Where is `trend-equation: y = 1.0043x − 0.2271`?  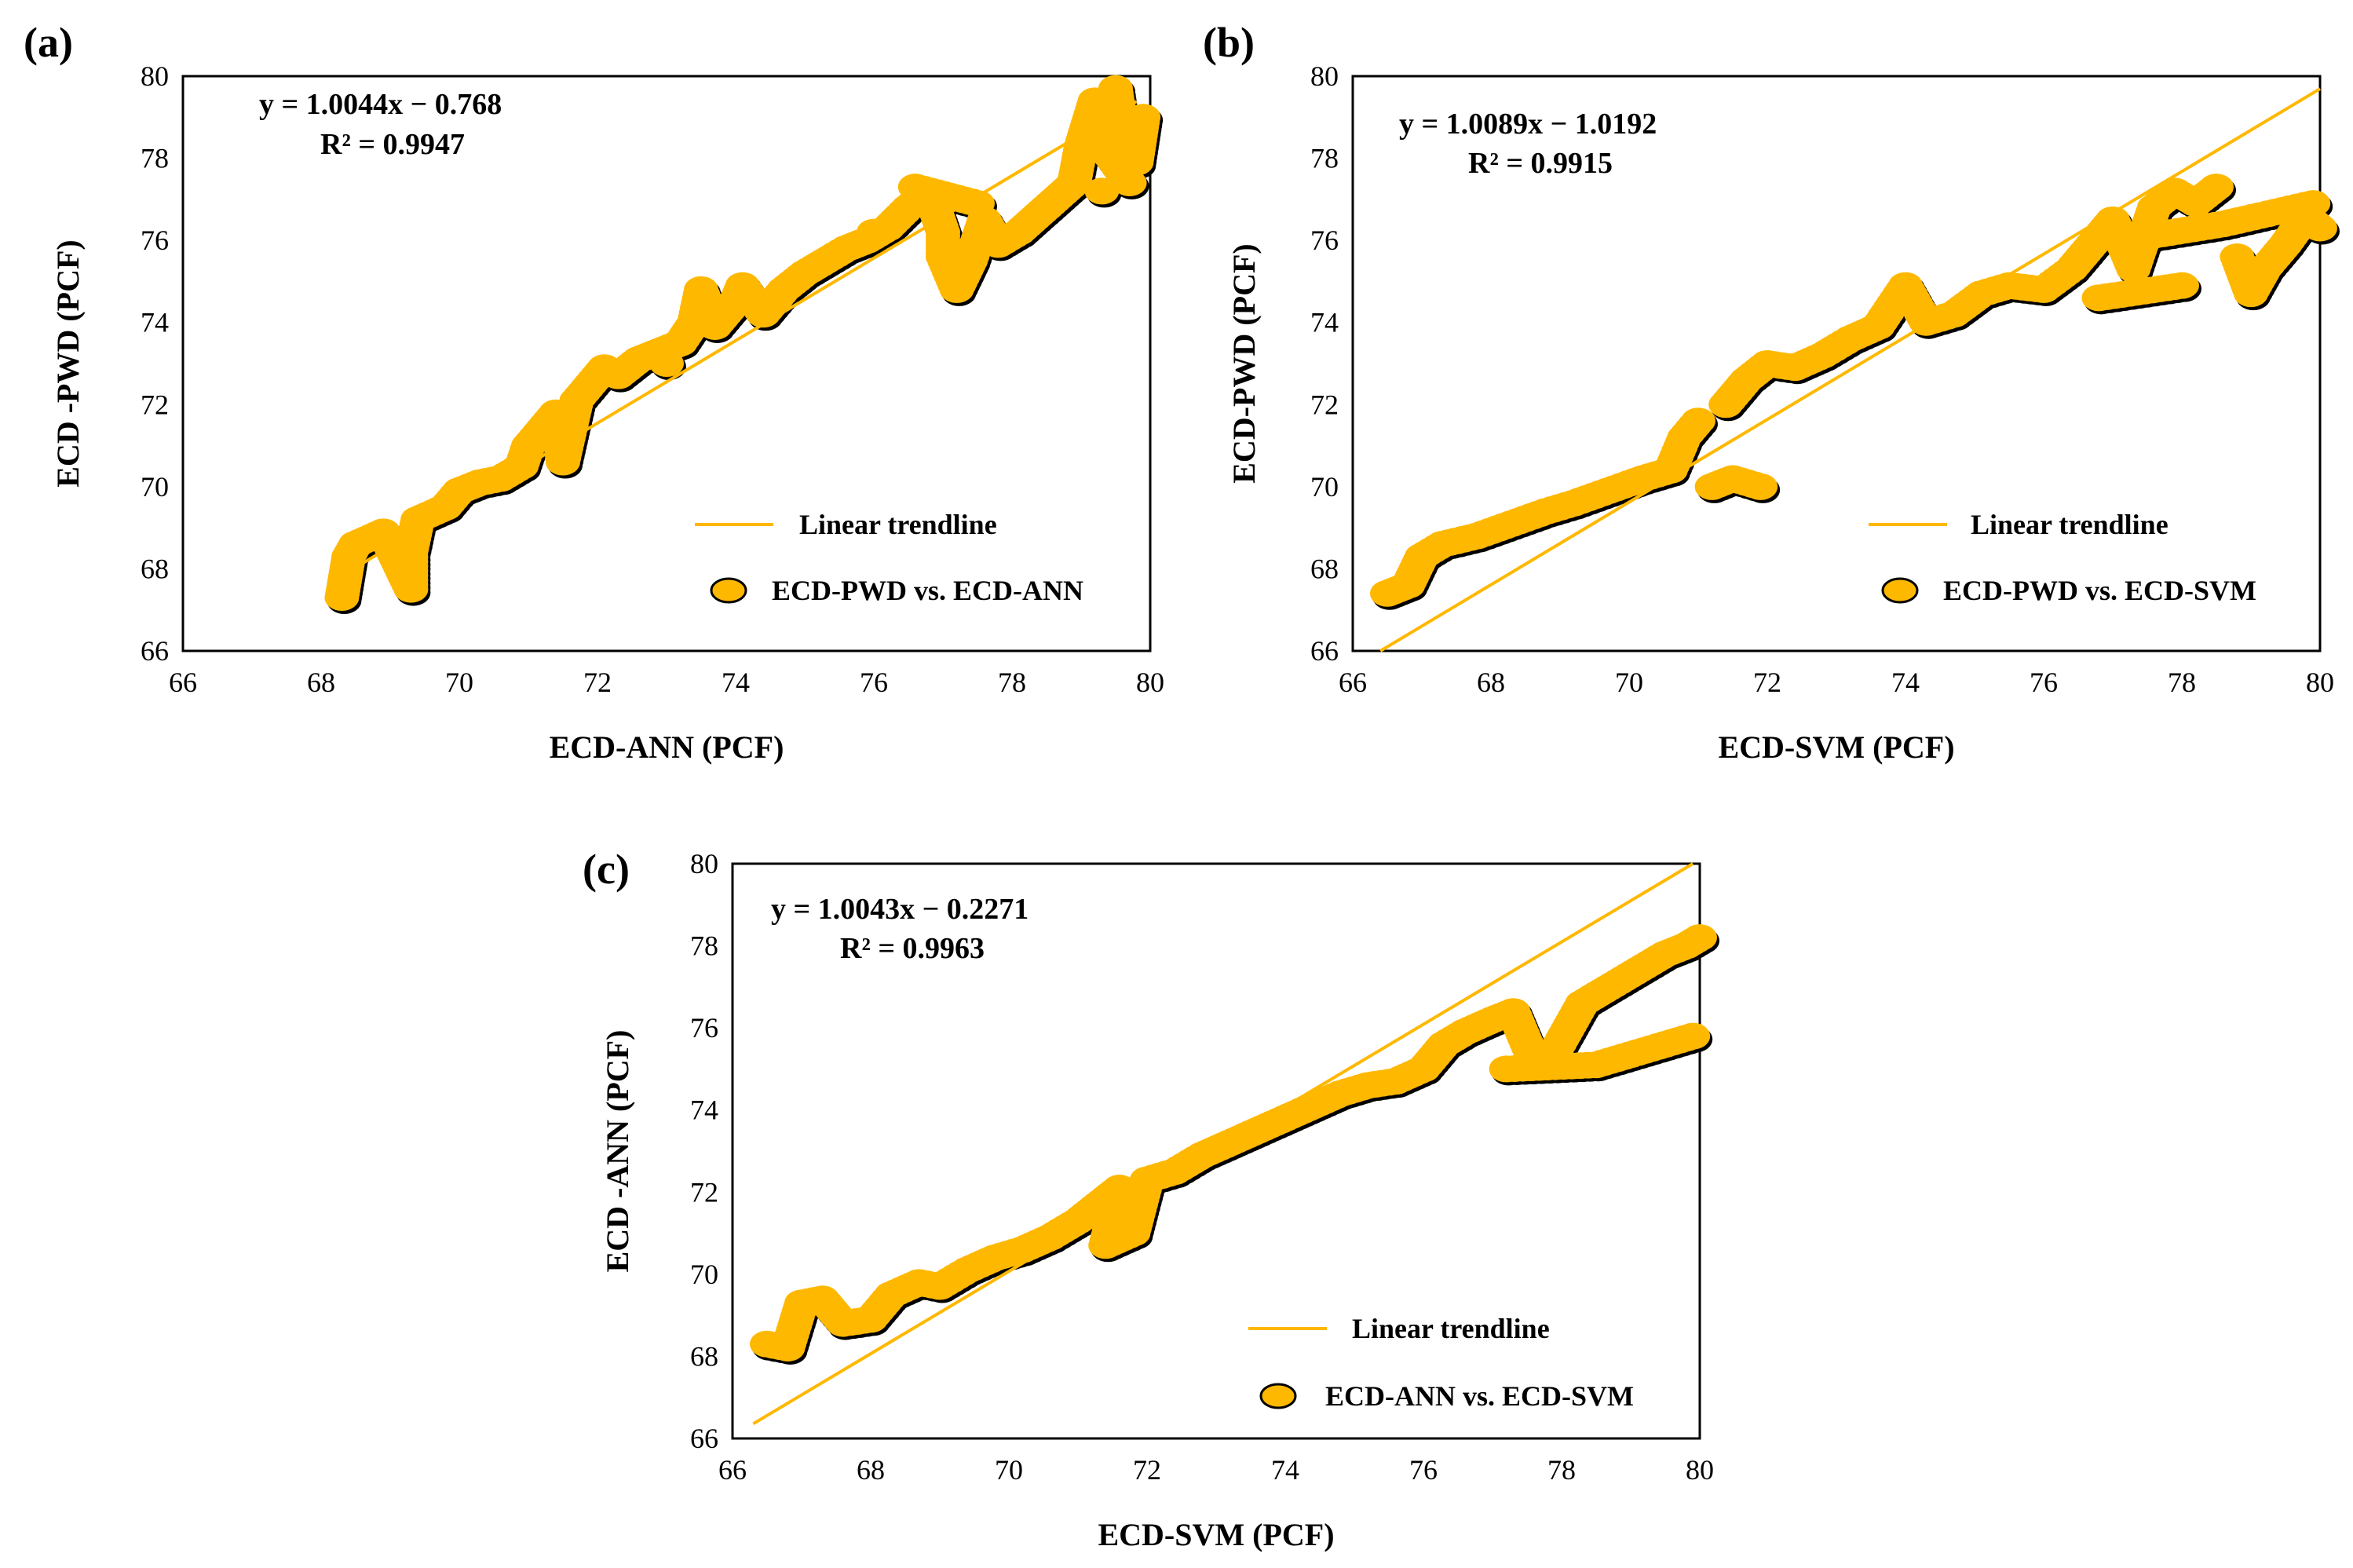
trend-equation: y = 1.0043x − 0.2271 is located at coordinates (900, 909).